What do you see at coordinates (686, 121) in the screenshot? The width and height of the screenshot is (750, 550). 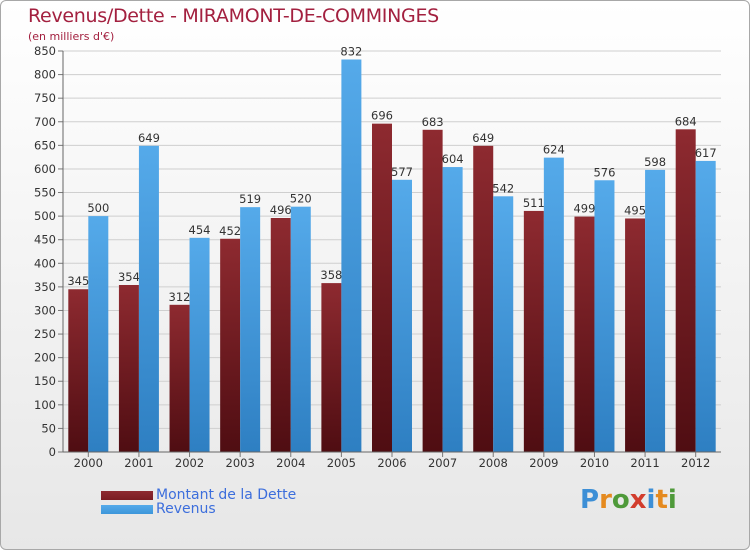 I see `data-label-dette: 684` at bounding box center [686, 121].